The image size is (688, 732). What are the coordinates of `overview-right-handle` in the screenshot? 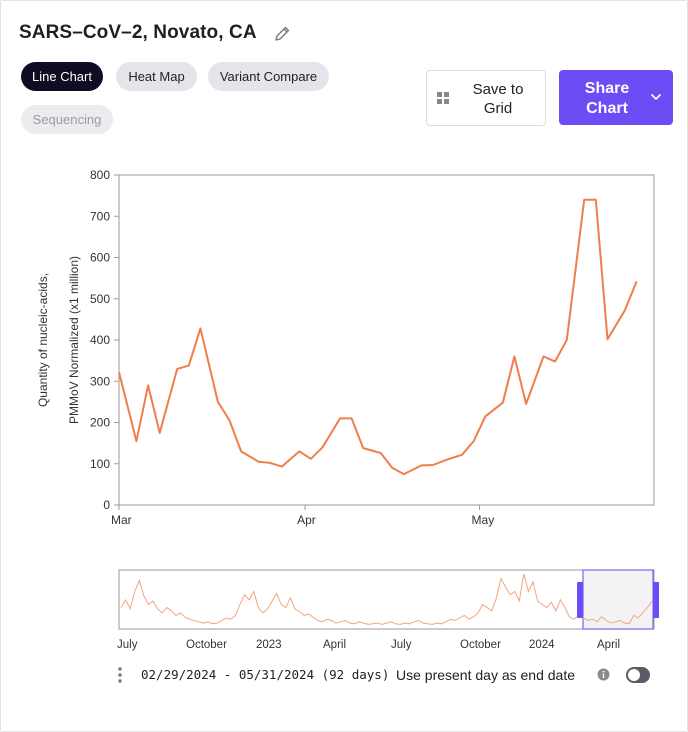 It's located at (656, 600).